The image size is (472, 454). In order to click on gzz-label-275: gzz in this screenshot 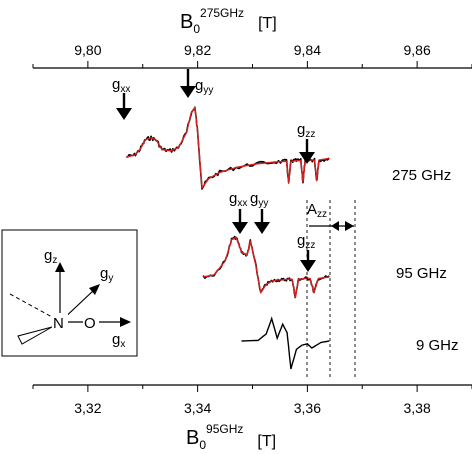, I will do `click(306, 130)`.